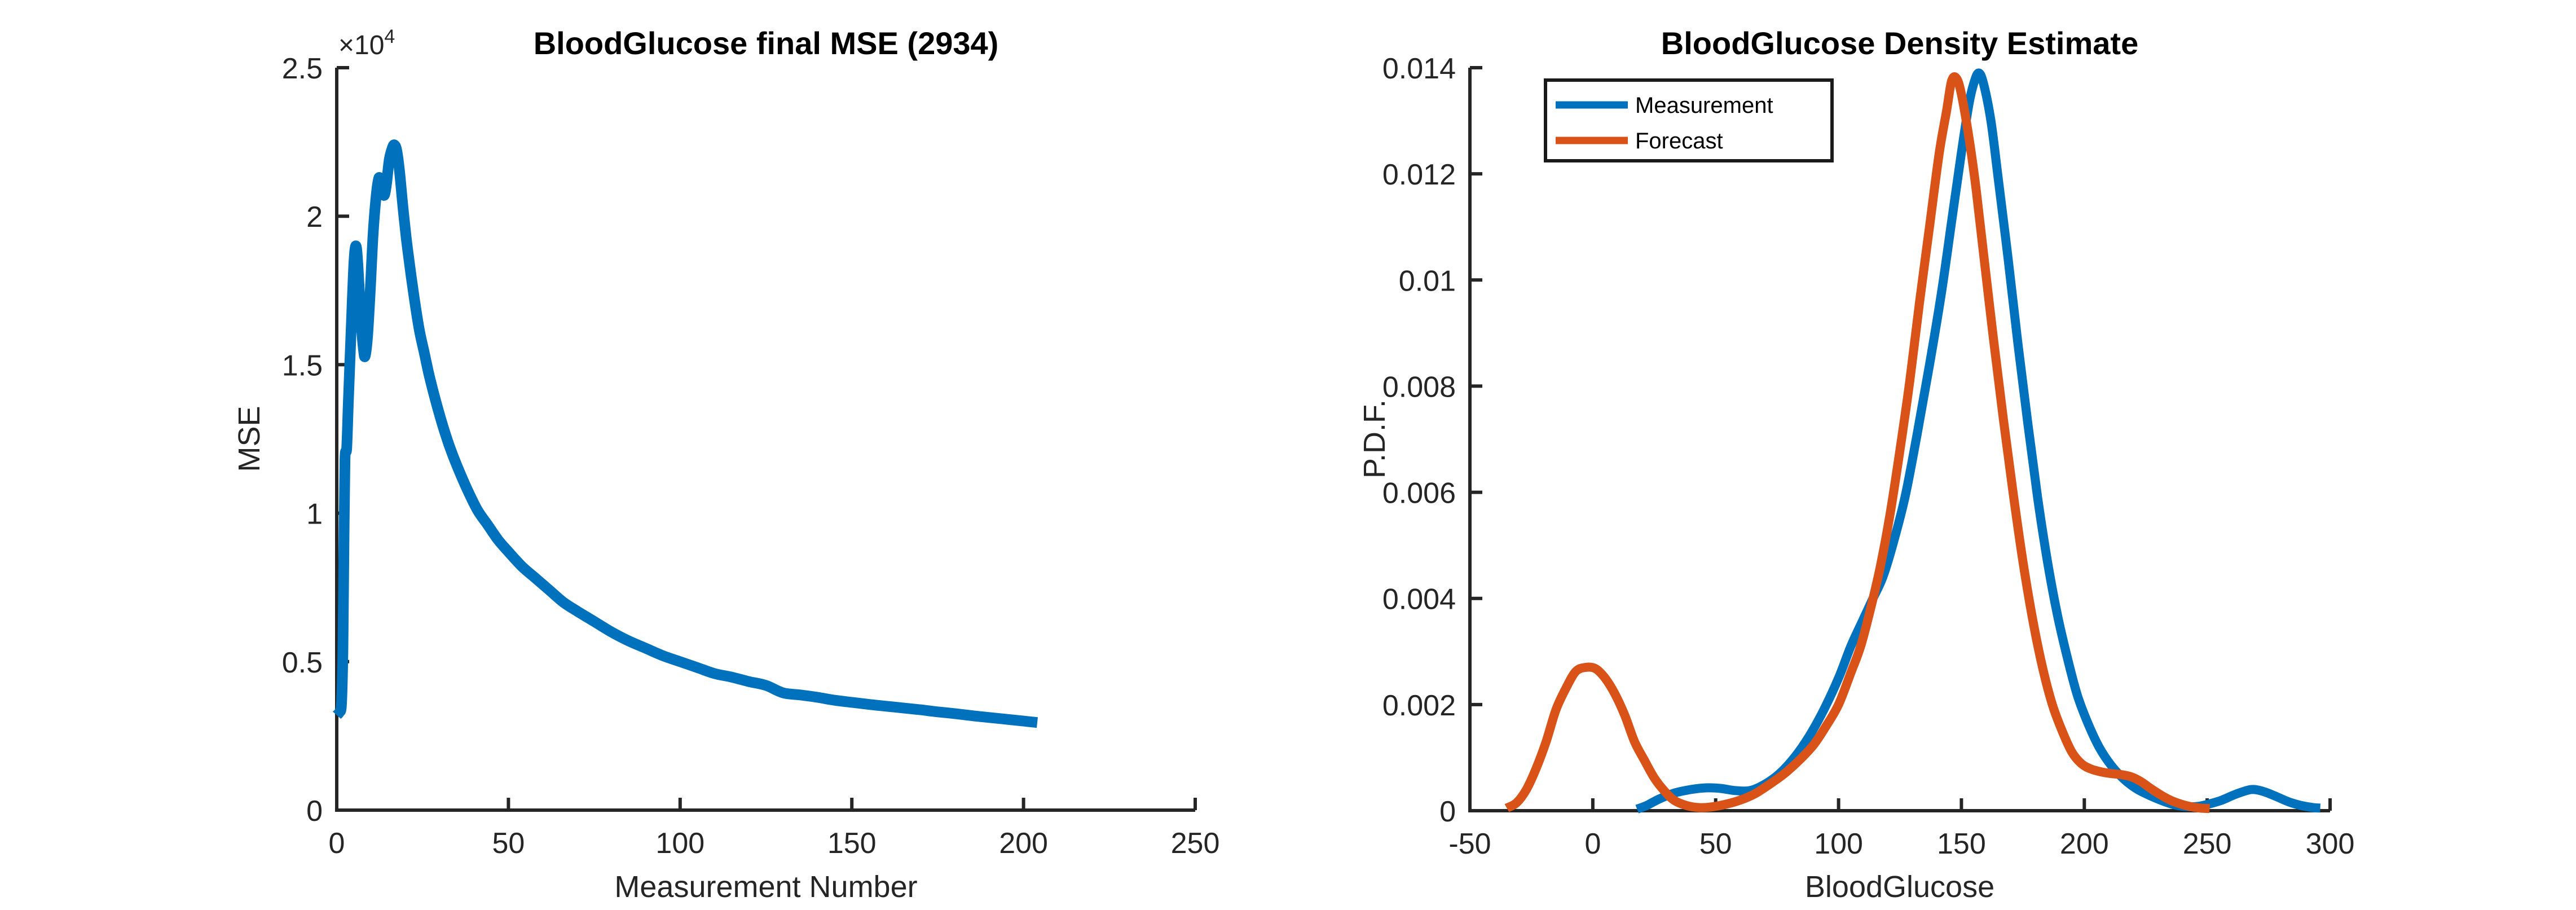 The width and height of the screenshot is (2576, 910). I want to click on y-tick-label: 0.002, so click(1419, 705).